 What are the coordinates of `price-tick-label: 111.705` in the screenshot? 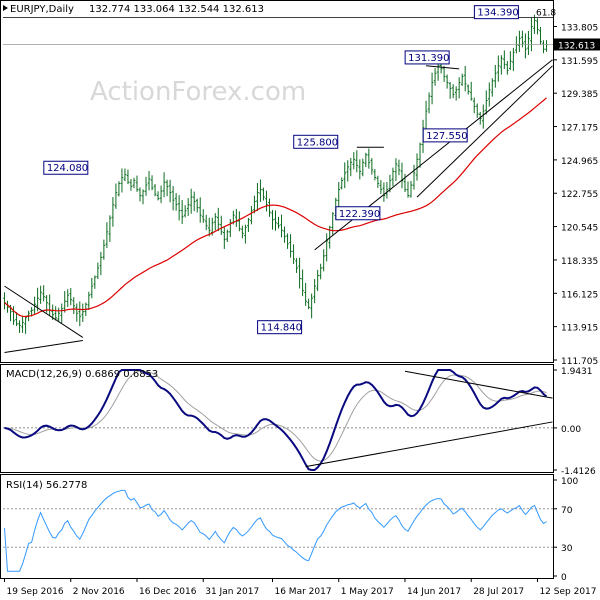 It's located at (579, 362).